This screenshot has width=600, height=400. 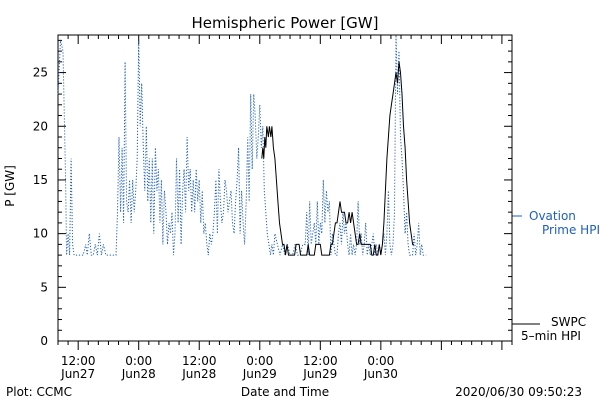 I want to click on legend-swpc-line1: SWPC, so click(x=568, y=322).